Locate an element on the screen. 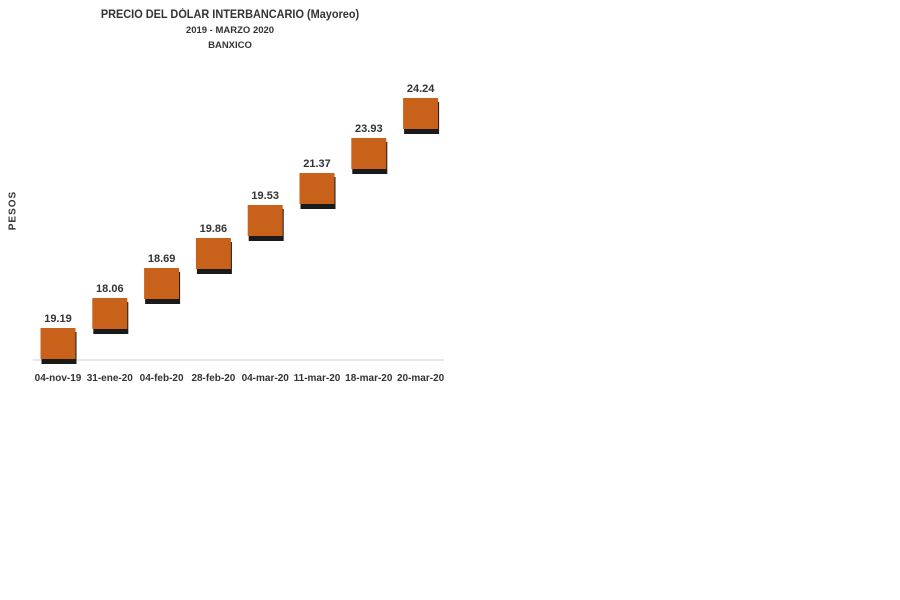 The height and width of the screenshot is (600, 900). x-tick-label: 04-feb-20 is located at coordinates (162, 378).